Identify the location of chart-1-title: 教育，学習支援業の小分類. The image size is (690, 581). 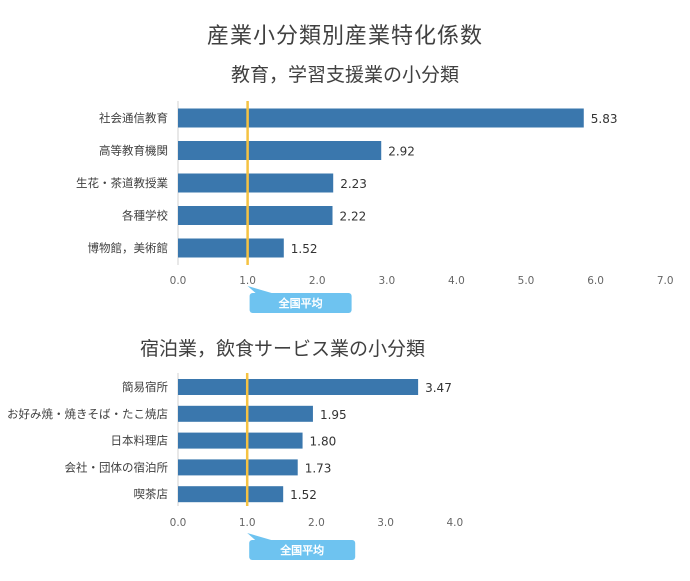
(344, 75).